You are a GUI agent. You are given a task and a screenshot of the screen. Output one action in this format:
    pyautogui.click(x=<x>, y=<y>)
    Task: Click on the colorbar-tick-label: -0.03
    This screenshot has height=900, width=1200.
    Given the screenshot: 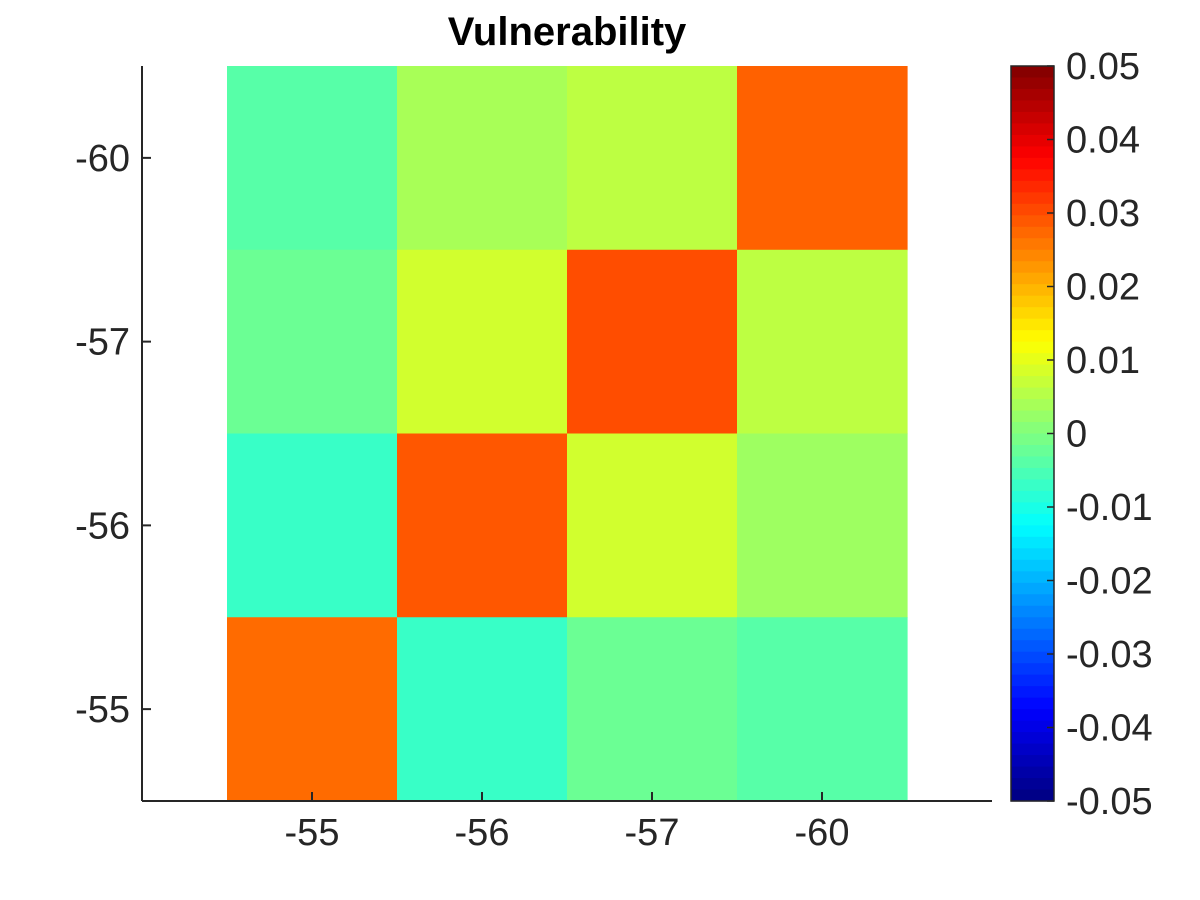 What is the action you would take?
    pyautogui.click(x=1109, y=655)
    